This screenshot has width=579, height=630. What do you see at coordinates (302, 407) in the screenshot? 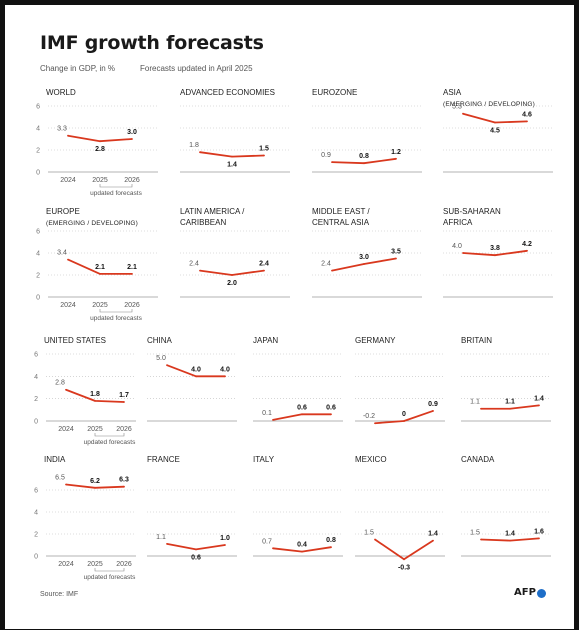
I see `data-label: 0.6` at bounding box center [302, 407].